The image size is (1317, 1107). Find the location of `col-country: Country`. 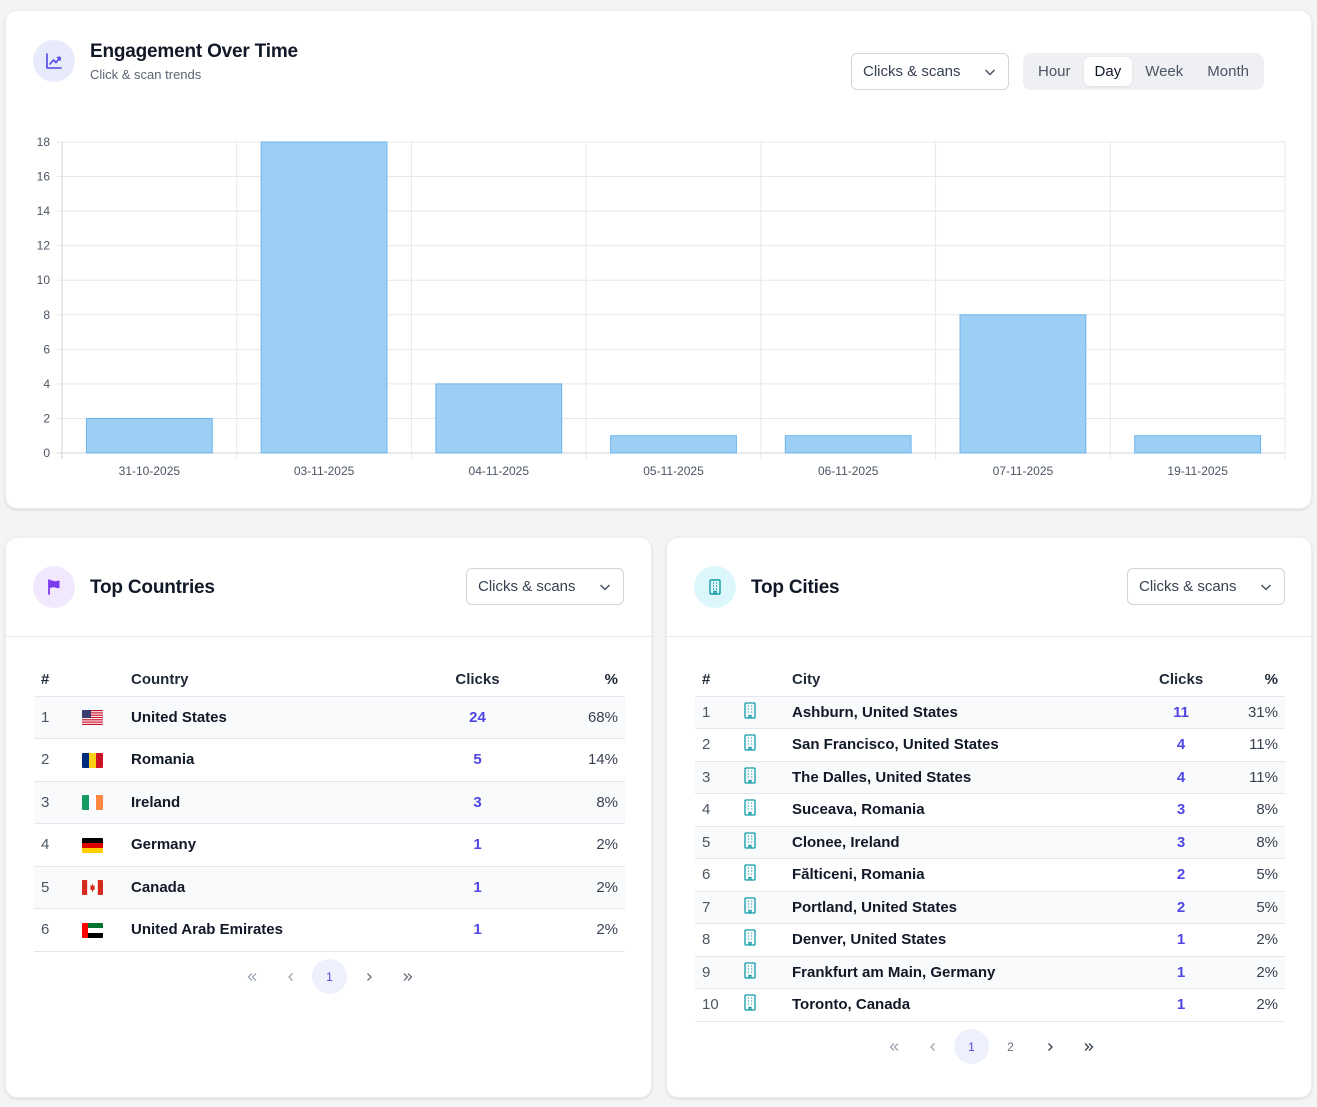

col-country: Country is located at coordinates (264, 680).